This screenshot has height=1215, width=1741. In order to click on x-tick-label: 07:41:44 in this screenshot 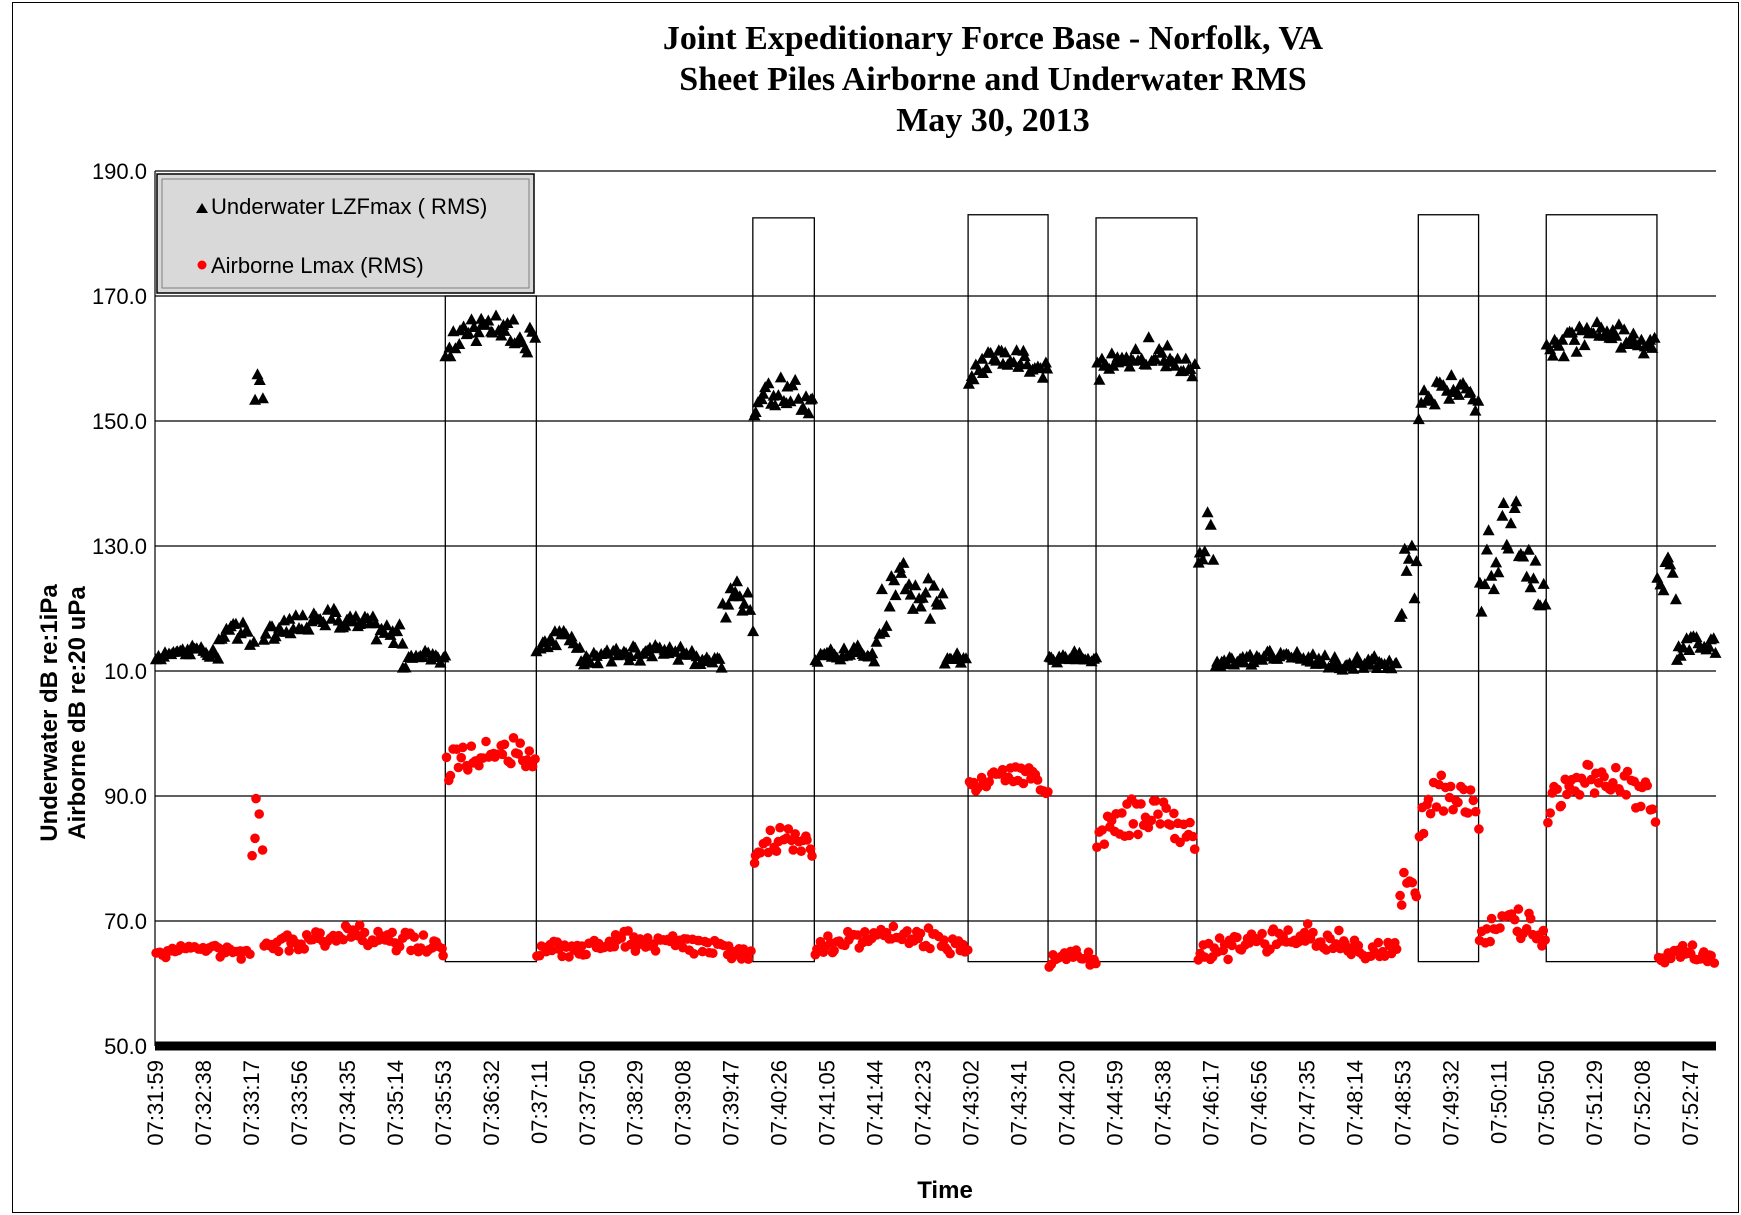, I will do `click(875, 1103)`.